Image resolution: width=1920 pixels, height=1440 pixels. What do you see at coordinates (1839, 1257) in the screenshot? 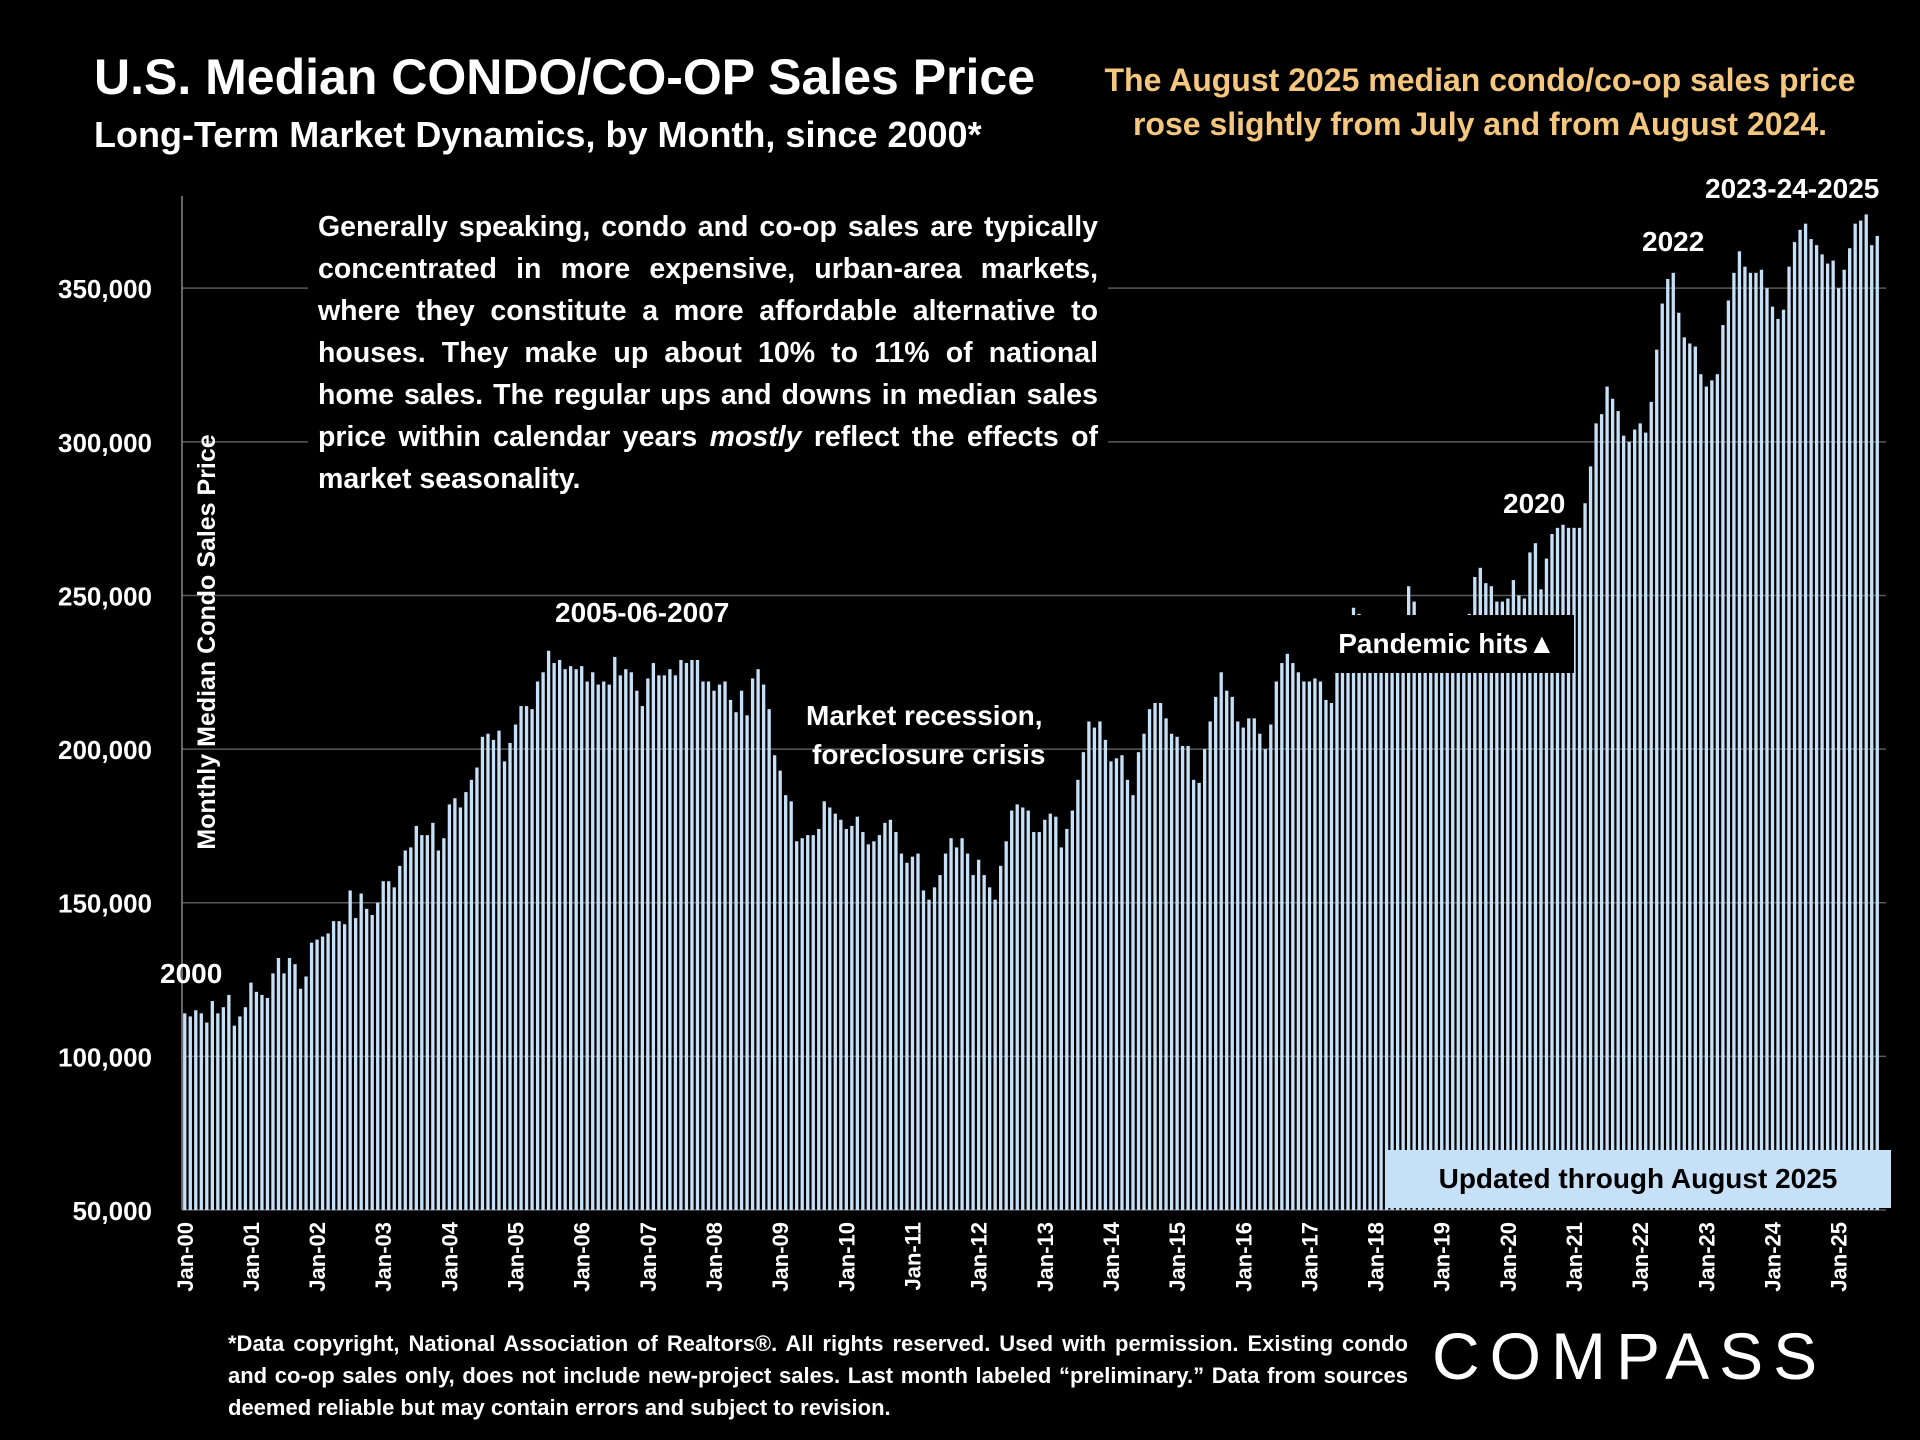
I see `x-tick-label: Jan-25` at bounding box center [1839, 1257].